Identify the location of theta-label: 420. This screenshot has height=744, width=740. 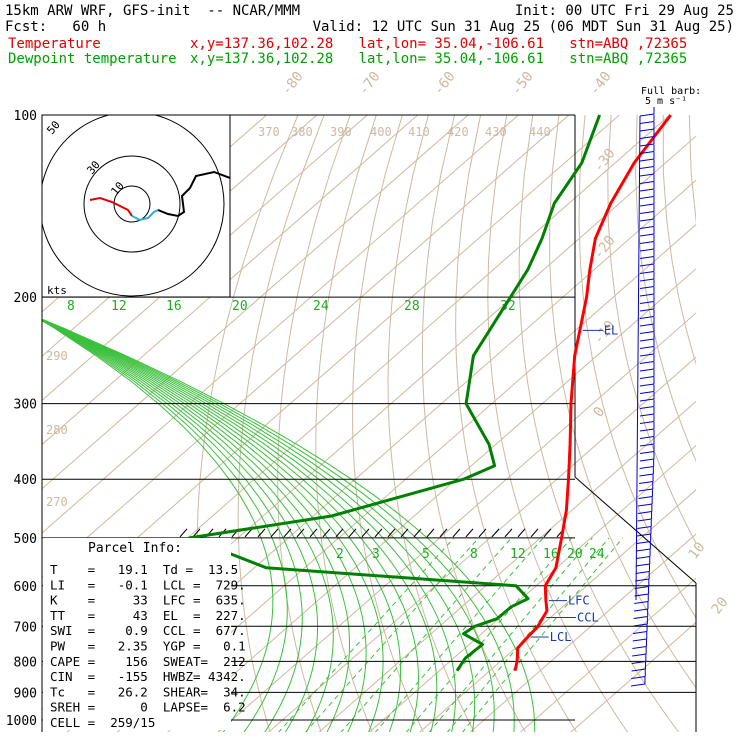
(458, 132).